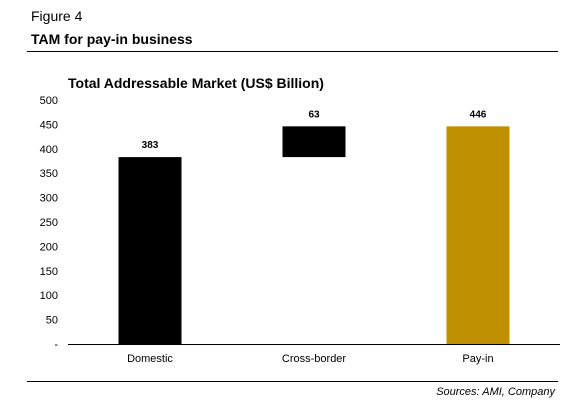  Describe the element at coordinates (112, 39) in the screenshot. I see `figure-title: TAM for pay-in business` at that location.